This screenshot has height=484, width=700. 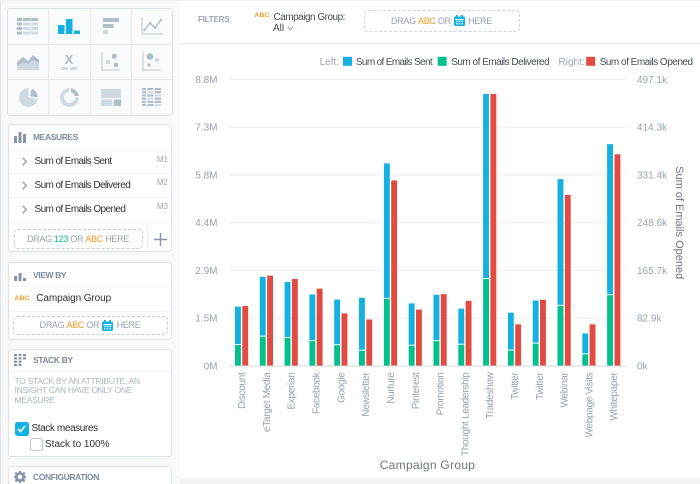 I want to click on svg-text: Promotion, so click(x=441, y=394).